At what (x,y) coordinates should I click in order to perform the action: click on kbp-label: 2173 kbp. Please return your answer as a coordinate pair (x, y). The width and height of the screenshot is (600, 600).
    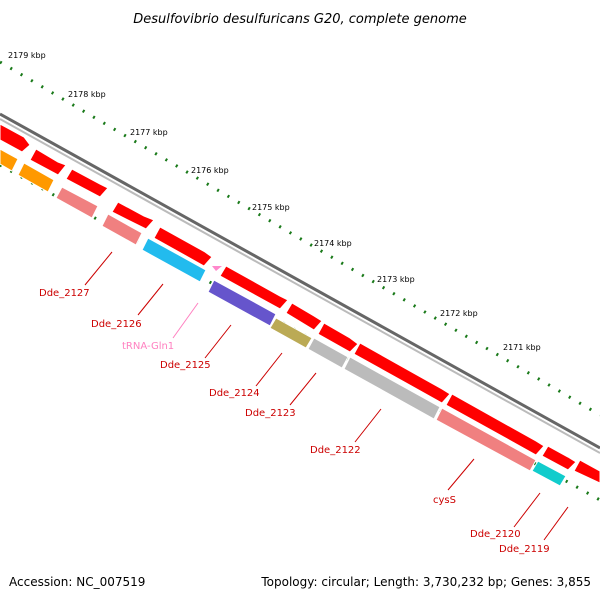
    Looking at the image, I should click on (396, 279).